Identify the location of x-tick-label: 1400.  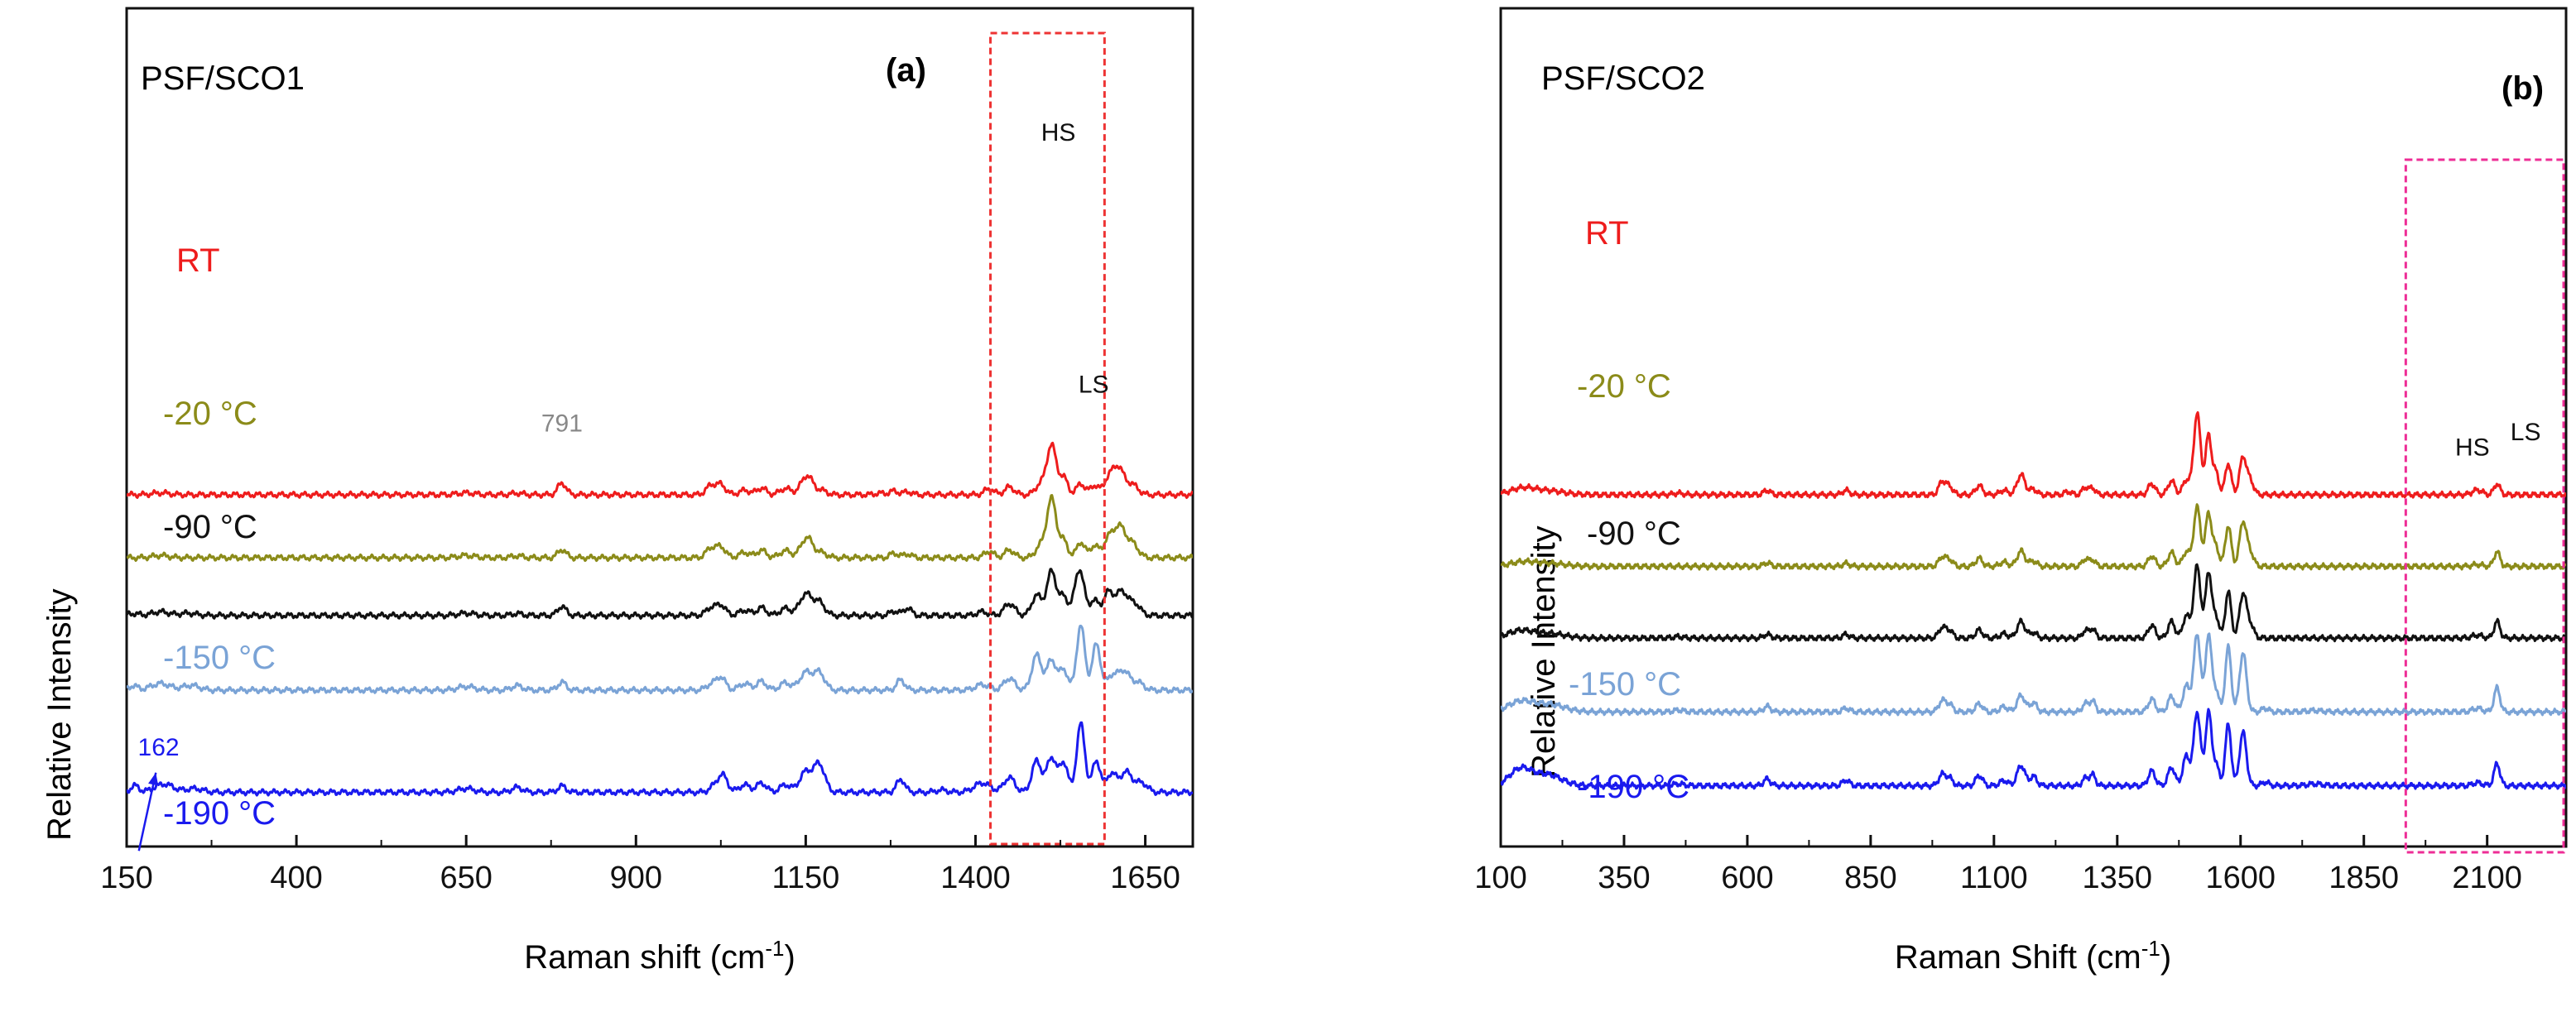
(975, 878).